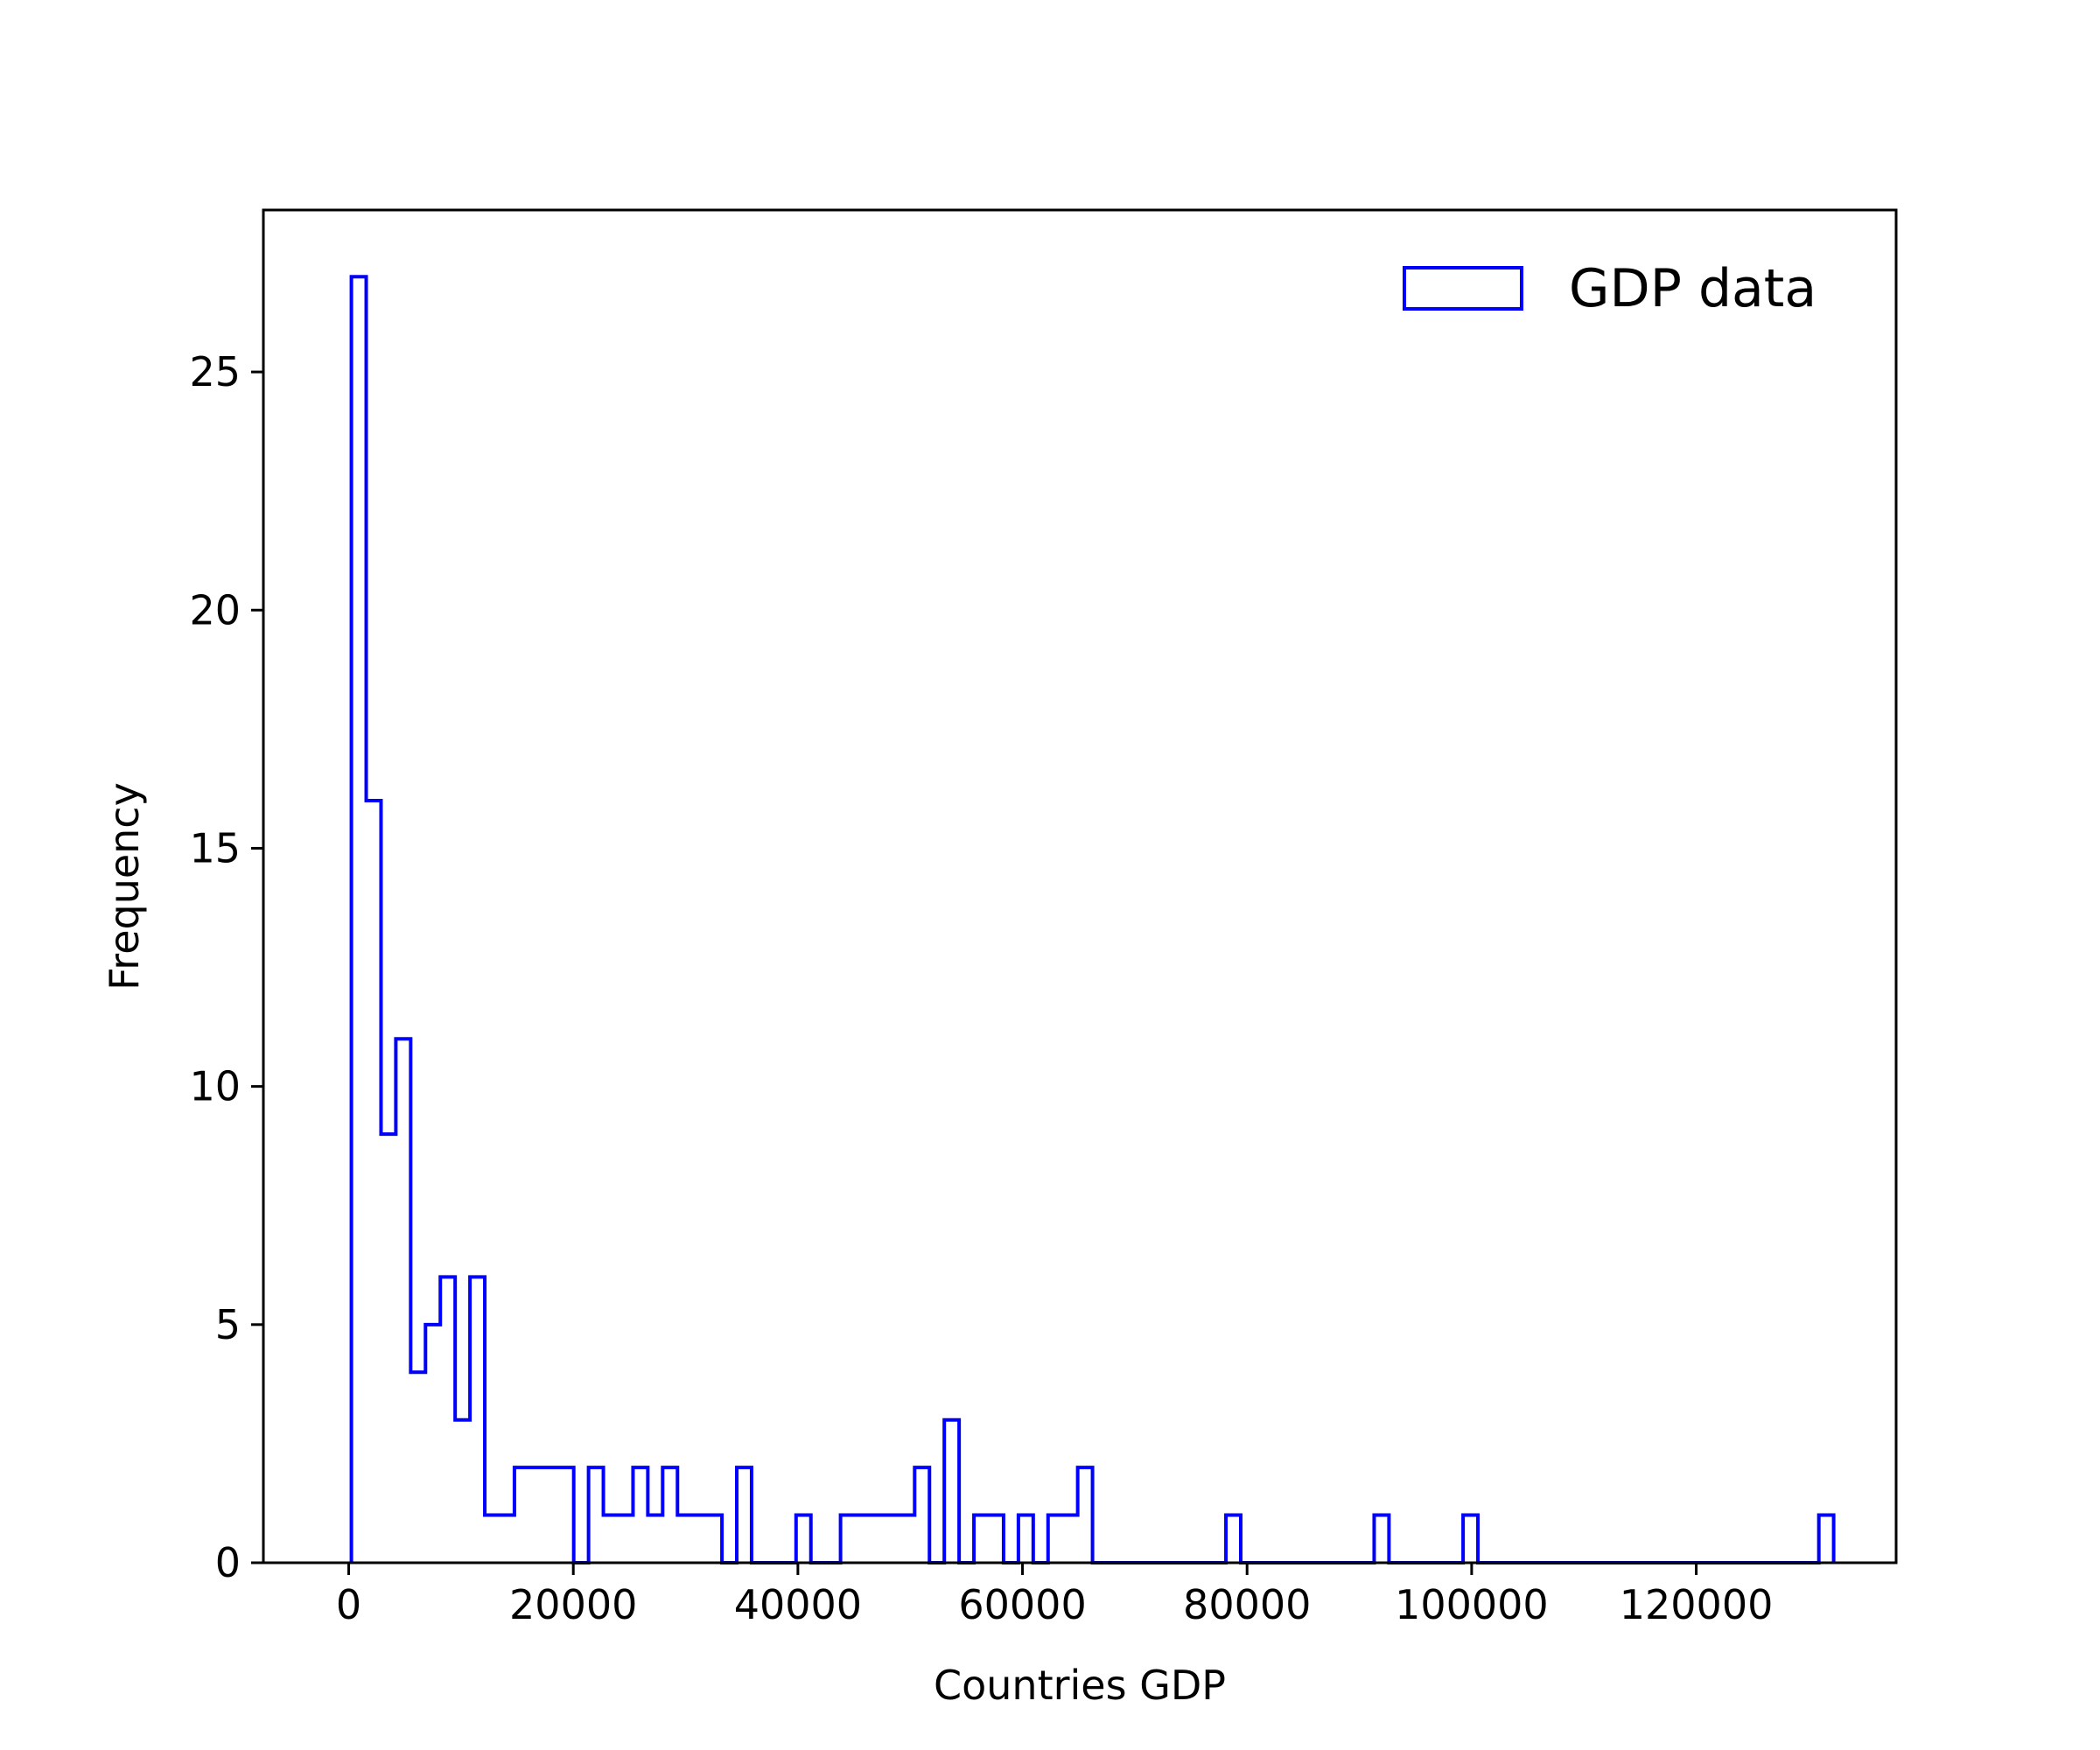  I want to click on x-tick-label: 60000, so click(1022, 1604).